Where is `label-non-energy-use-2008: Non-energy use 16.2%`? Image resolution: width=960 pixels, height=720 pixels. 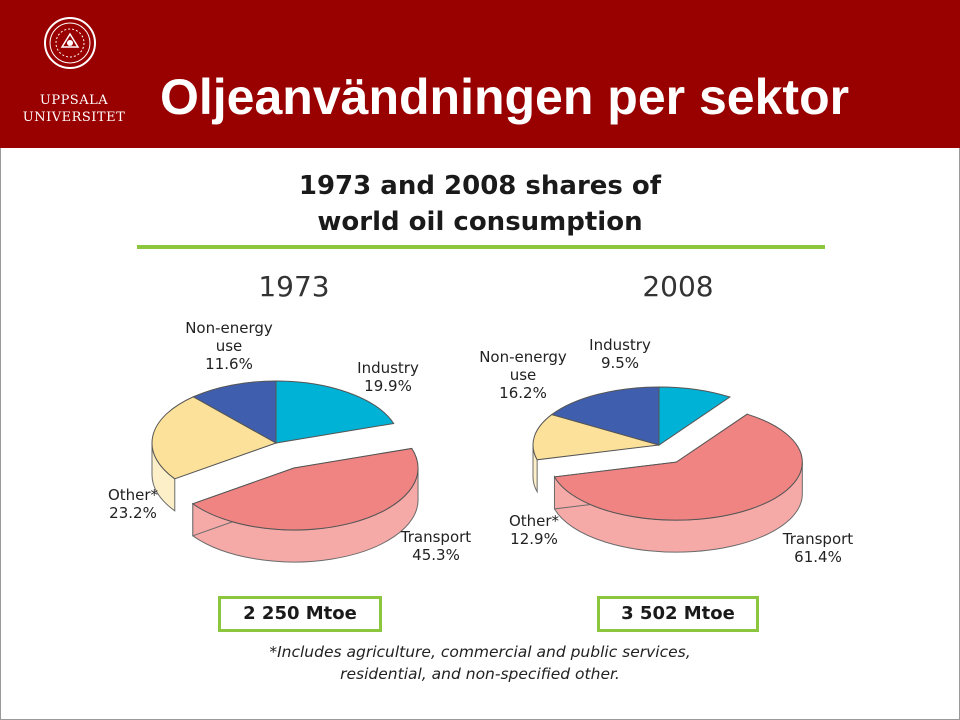 label-non-energy-use-2008: Non-energy use 16.2% is located at coordinates (523, 375).